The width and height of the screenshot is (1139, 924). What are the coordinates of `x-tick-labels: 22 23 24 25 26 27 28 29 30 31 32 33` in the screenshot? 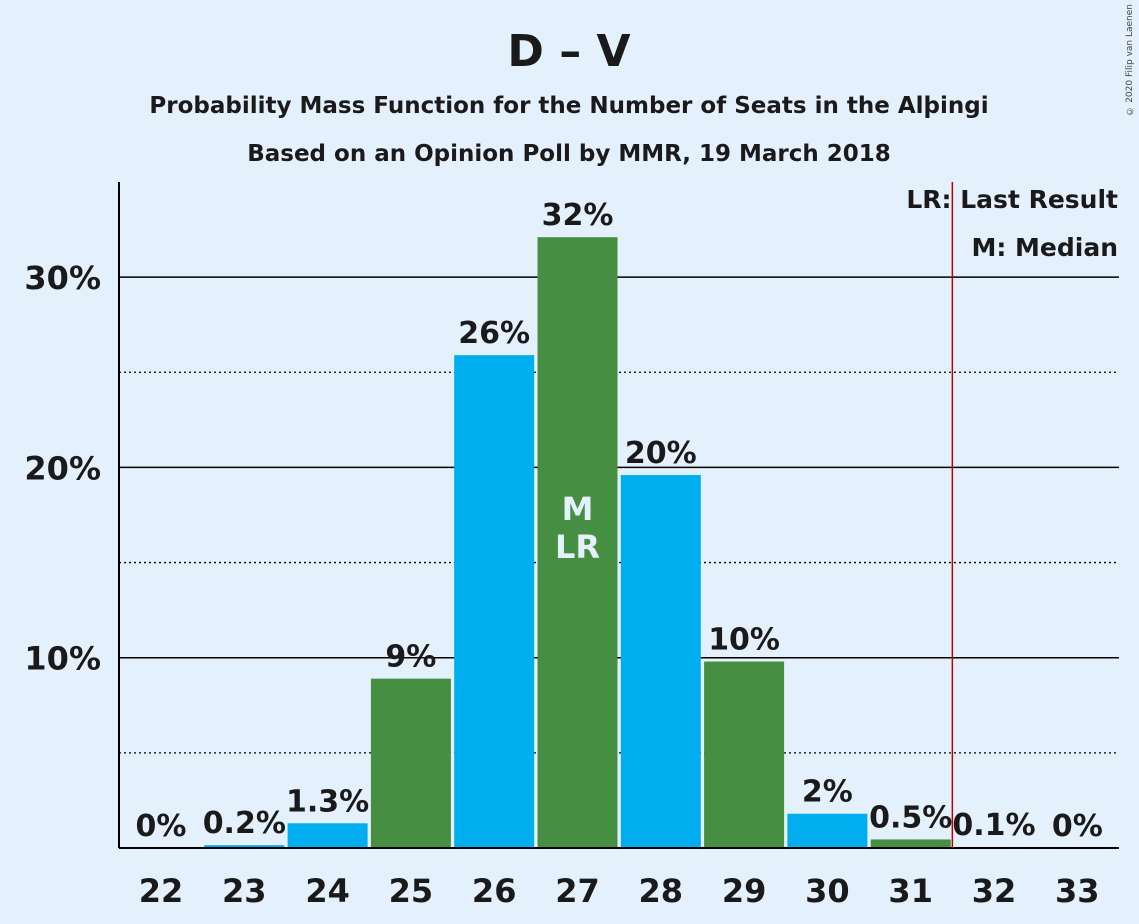 It's located at (619, 891).